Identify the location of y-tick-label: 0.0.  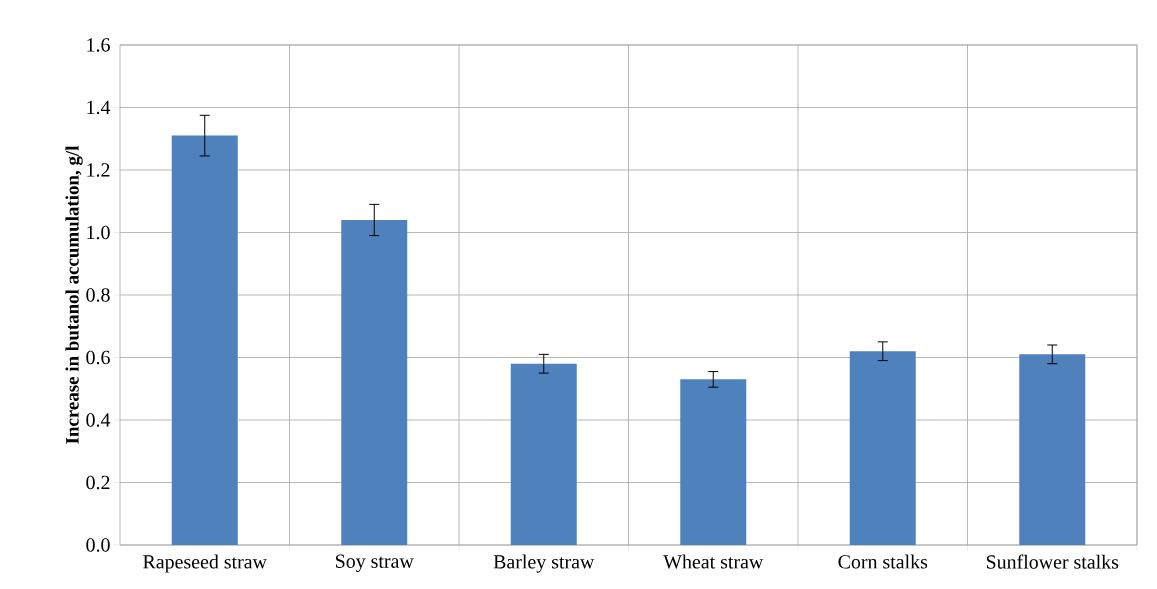
(98, 545).